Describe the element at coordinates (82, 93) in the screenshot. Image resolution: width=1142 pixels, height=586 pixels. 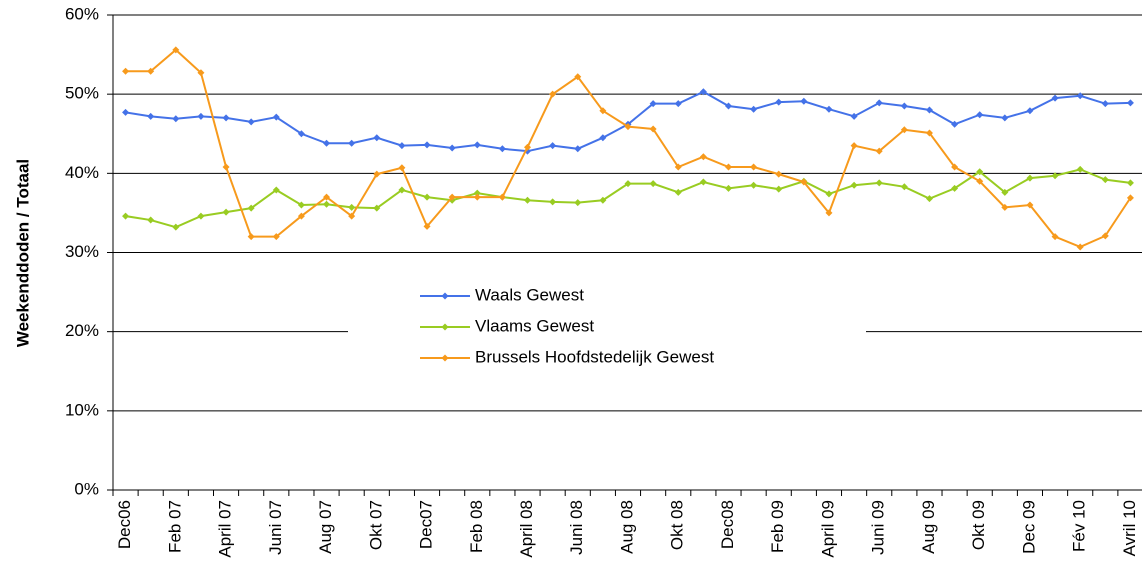
I see `y-tick-label: 50%` at that location.